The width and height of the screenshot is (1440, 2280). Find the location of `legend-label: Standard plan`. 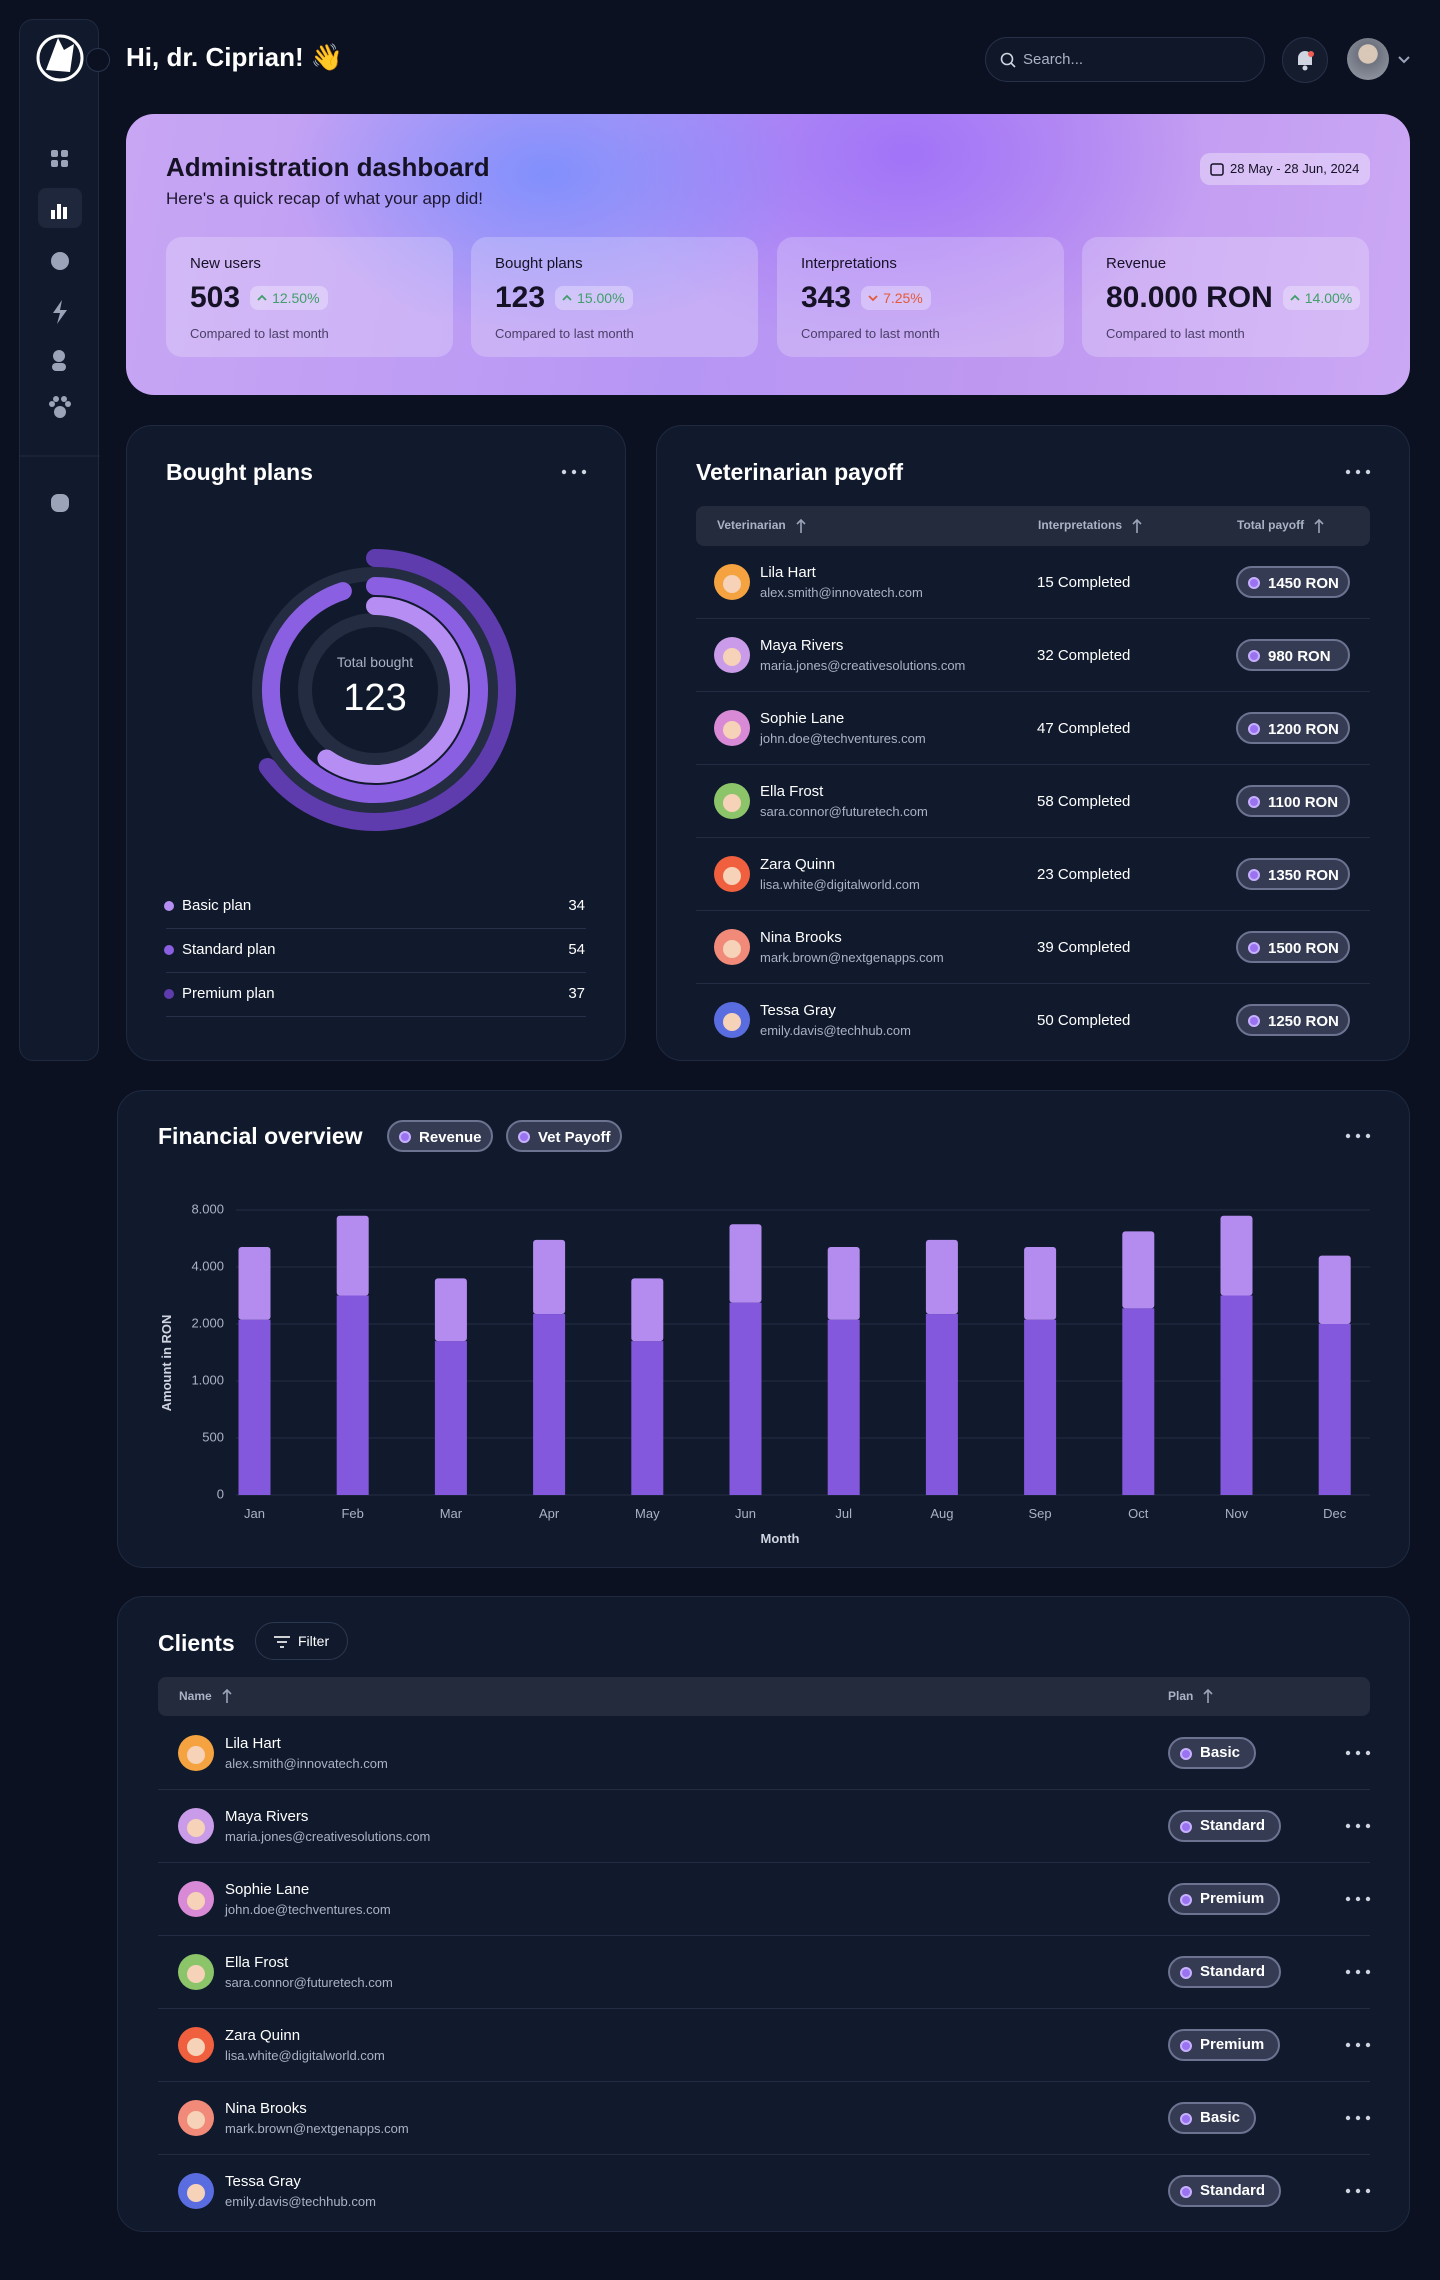

legend-label: Standard plan is located at coordinates (229, 949).